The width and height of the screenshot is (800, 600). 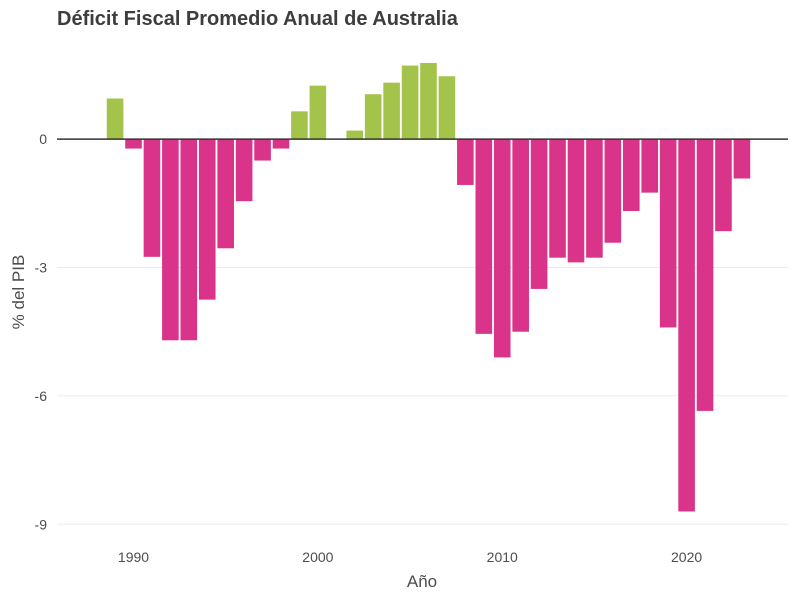 I want to click on bar-2011, so click(x=520, y=235).